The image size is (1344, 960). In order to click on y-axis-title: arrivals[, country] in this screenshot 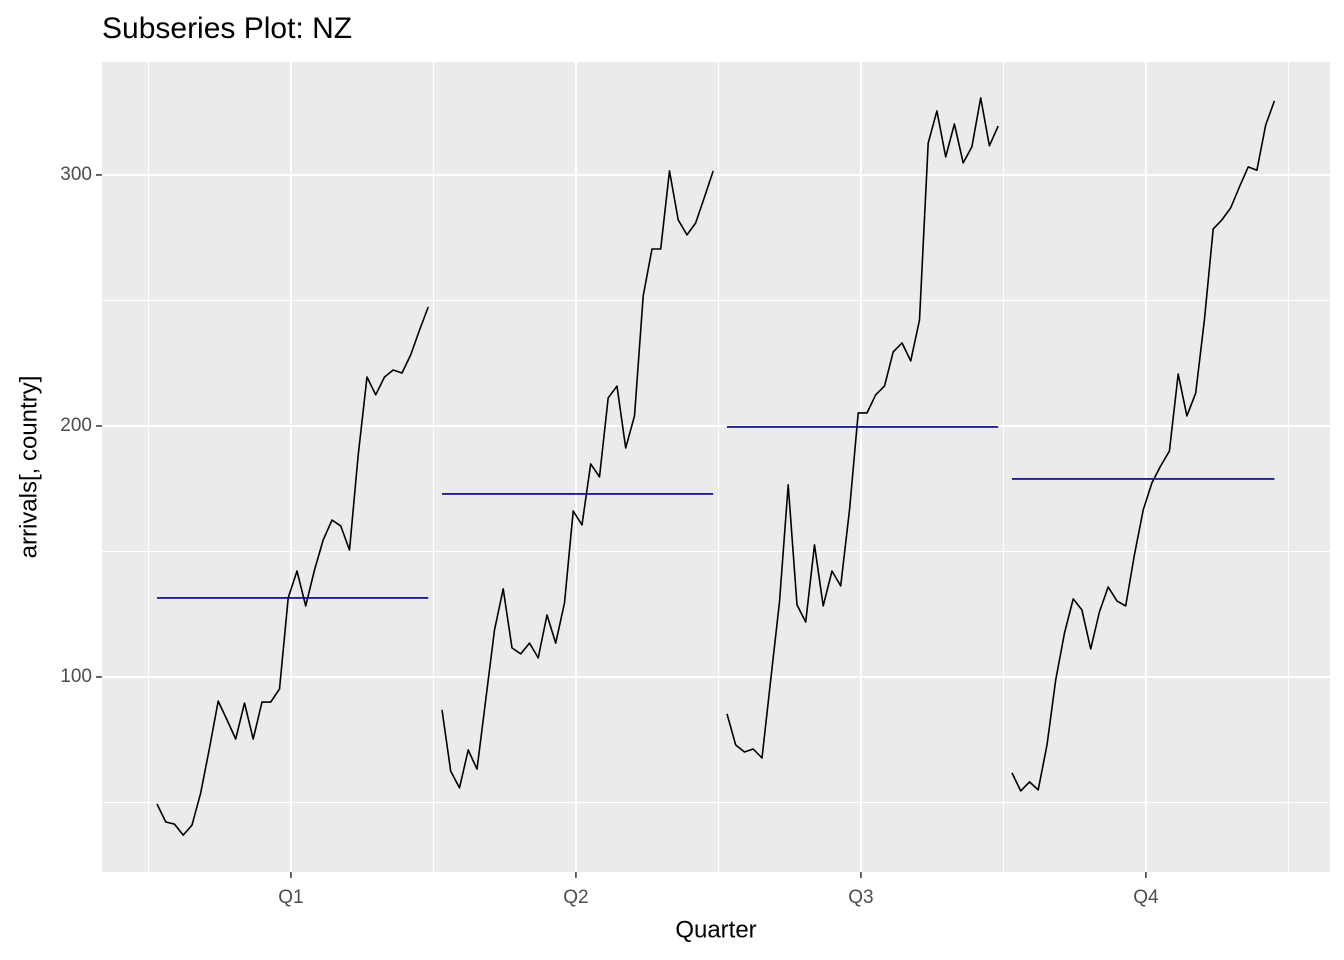, I will do `click(28, 467)`.